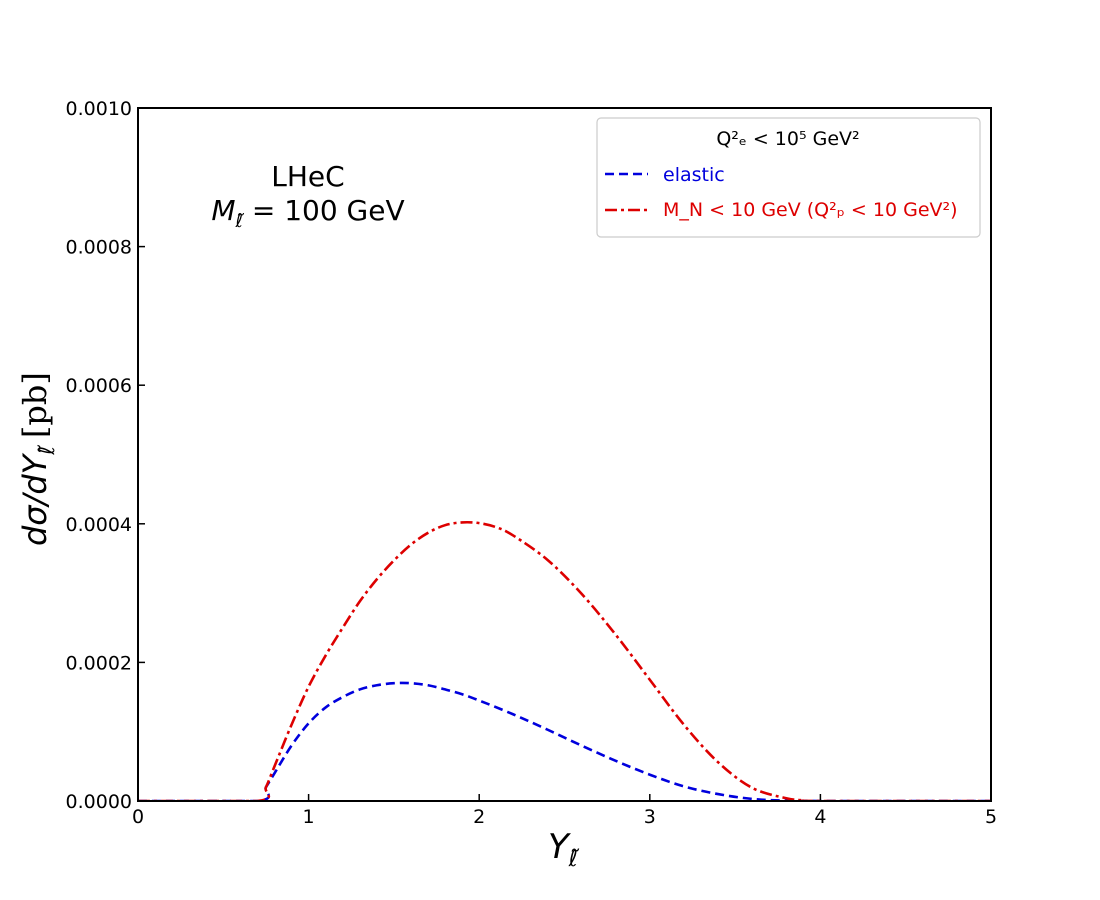 The image size is (1100, 900). Describe the element at coordinates (99, 525) in the screenshot. I see `y-tick-label: 0.0004` at that location.